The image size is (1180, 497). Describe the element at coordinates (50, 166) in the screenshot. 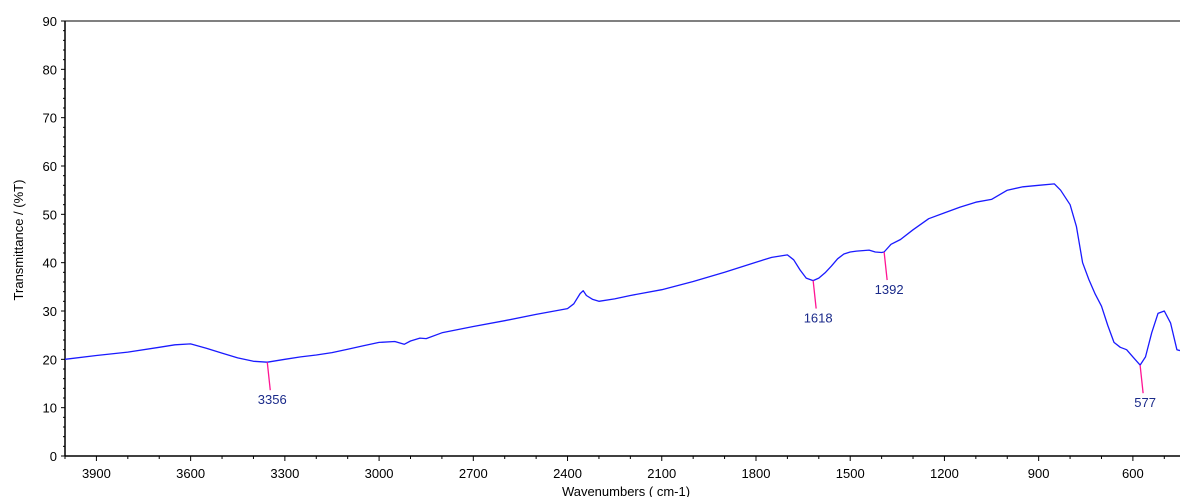

I see `y-tick-label: 60` at that location.